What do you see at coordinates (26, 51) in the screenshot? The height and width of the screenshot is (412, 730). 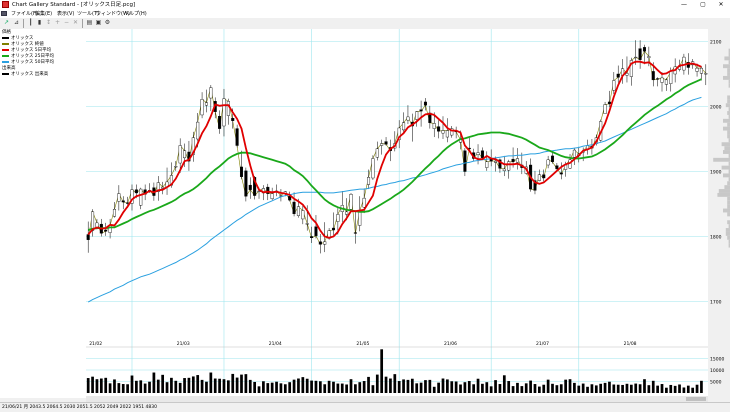 I see `legend-item-ma5: オリックス 5日平均` at bounding box center [26, 51].